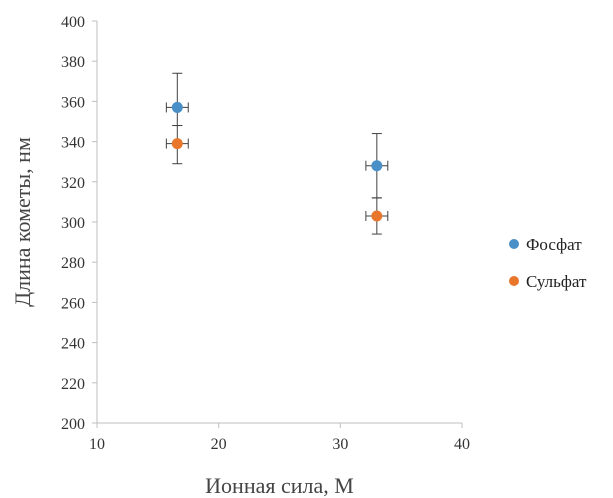  I want to click on x-tick-label: 40, so click(462, 444).